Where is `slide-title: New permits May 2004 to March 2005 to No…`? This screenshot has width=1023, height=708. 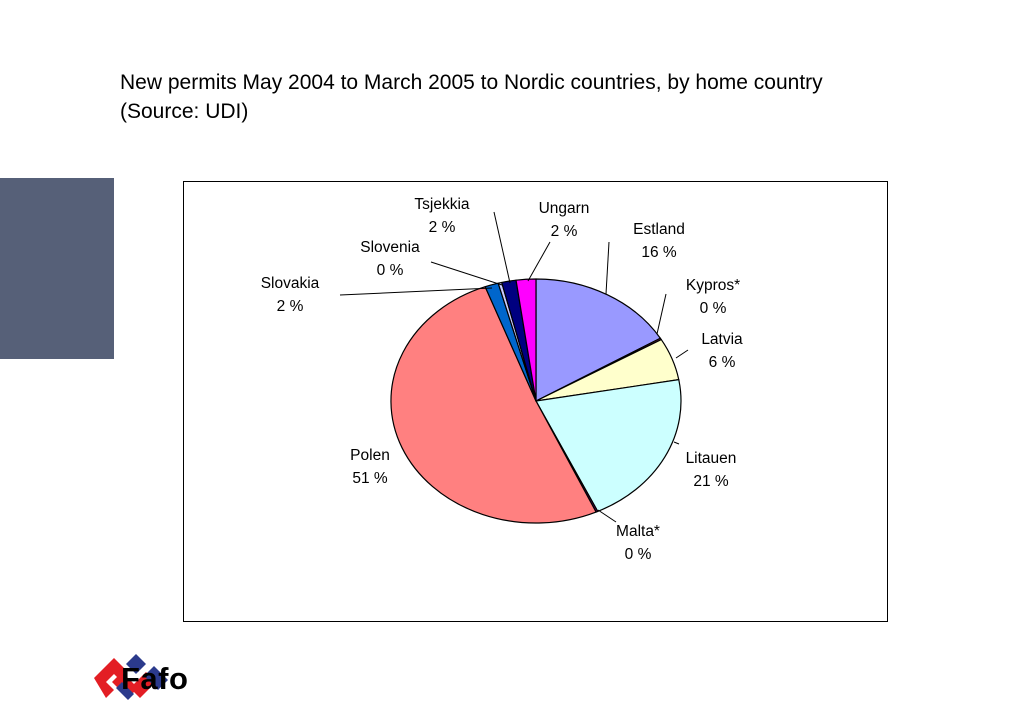
slide-title: New permits May 2004 to March 2005 to No… is located at coordinates (530, 97).